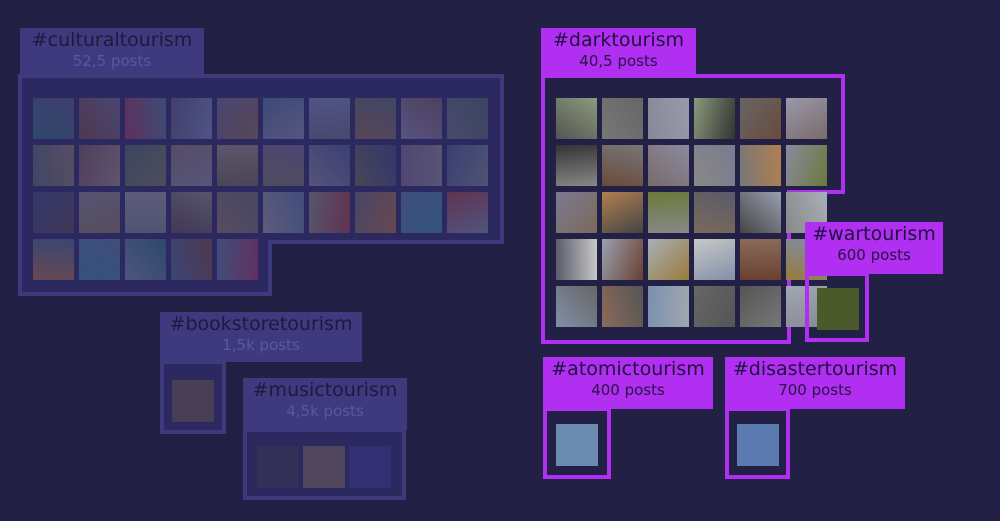 Image resolution: width=1000 pixels, height=521 pixels. What do you see at coordinates (325, 390) in the screenshot?
I see `hashtag-name: #musictourism` at bounding box center [325, 390].